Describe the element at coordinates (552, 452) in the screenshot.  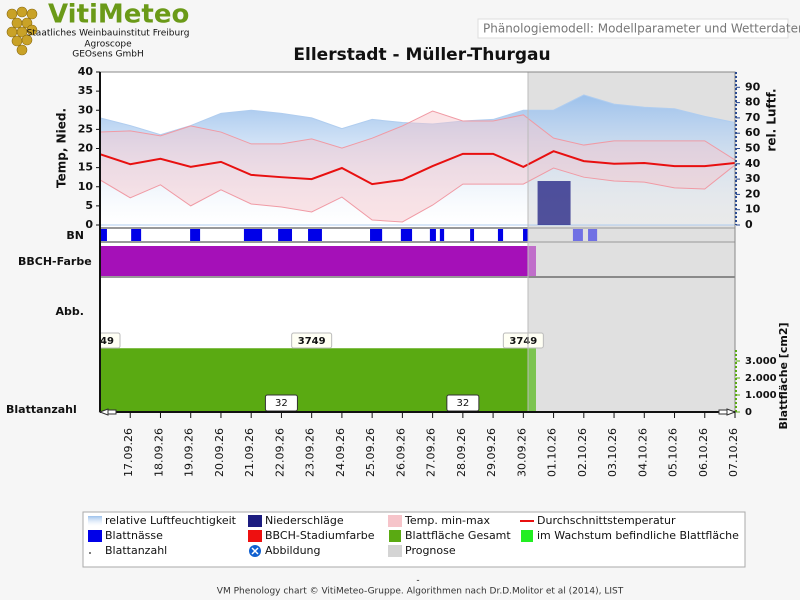
I see `x-tick-label: 01.10.26` at that location.